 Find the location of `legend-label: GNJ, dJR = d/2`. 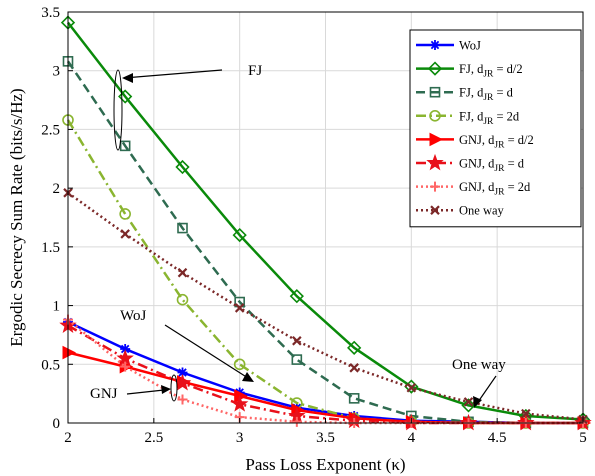

legend-label: GNJ, dJR = d/2 is located at coordinates (496, 142).